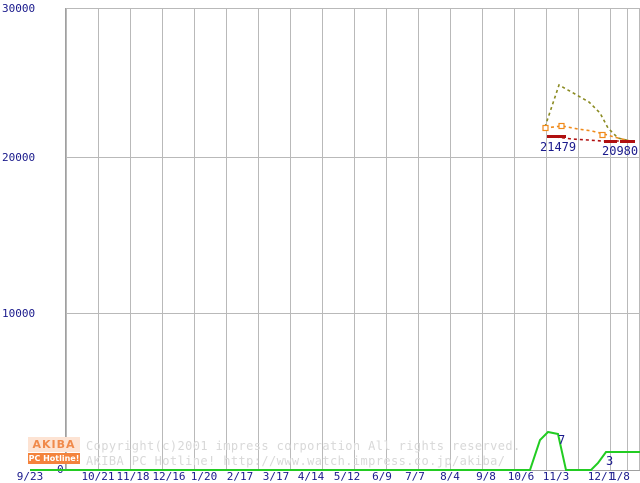 The width and height of the screenshot is (640, 483). What do you see at coordinates (486, 476) in the screenshot?
I see `x-tick-label: 9/8` at bounding box center [486, 476].